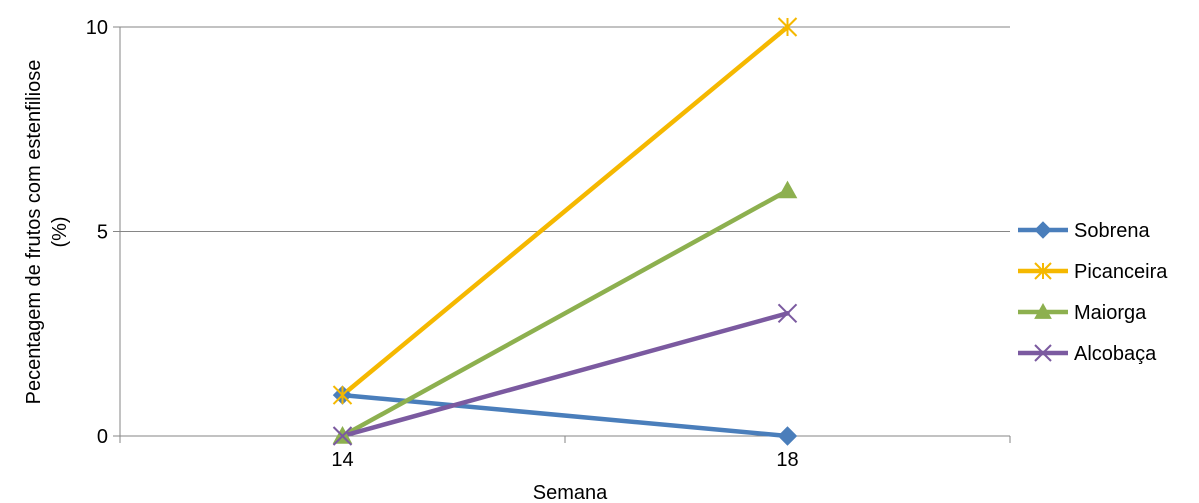 The width and height of the screenshot is (1199, 503). Describe the element at coordinates (60, 231) in the screenshot. I see `y-axis-title-line: (%)` at that location.